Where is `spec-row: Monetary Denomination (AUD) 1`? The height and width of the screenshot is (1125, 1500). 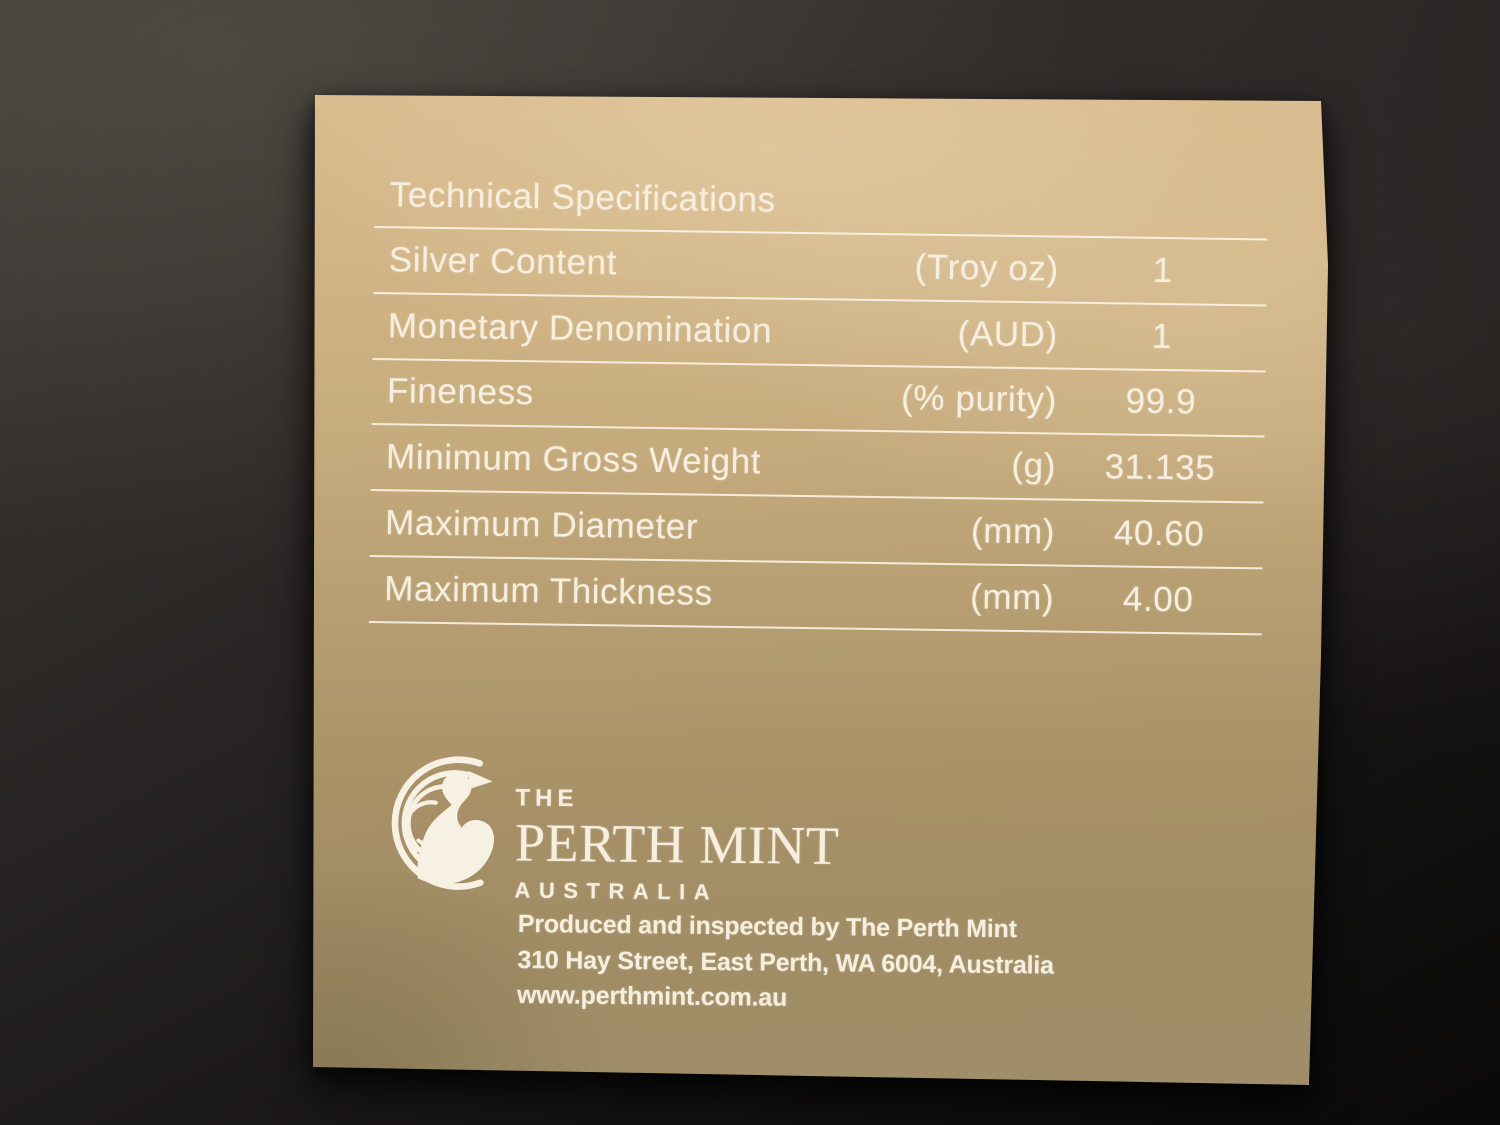 spec-row: Monetary Denomination (AUD) 1 is located at coordinates (819, 333).